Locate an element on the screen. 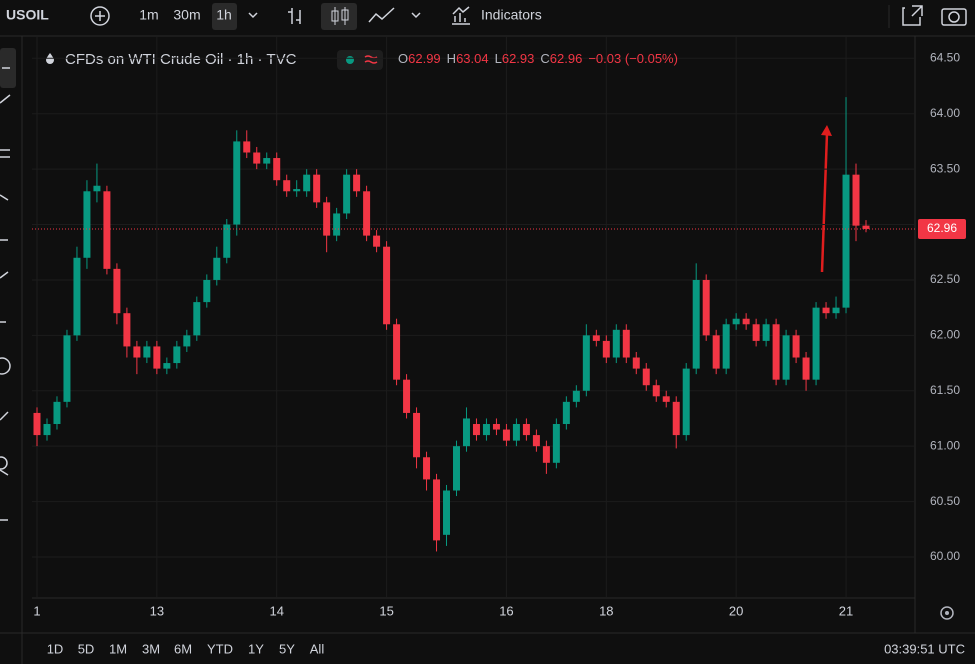 The height and width of the screenshot is (664, 975). market-status is located at coordinates (350, 60).